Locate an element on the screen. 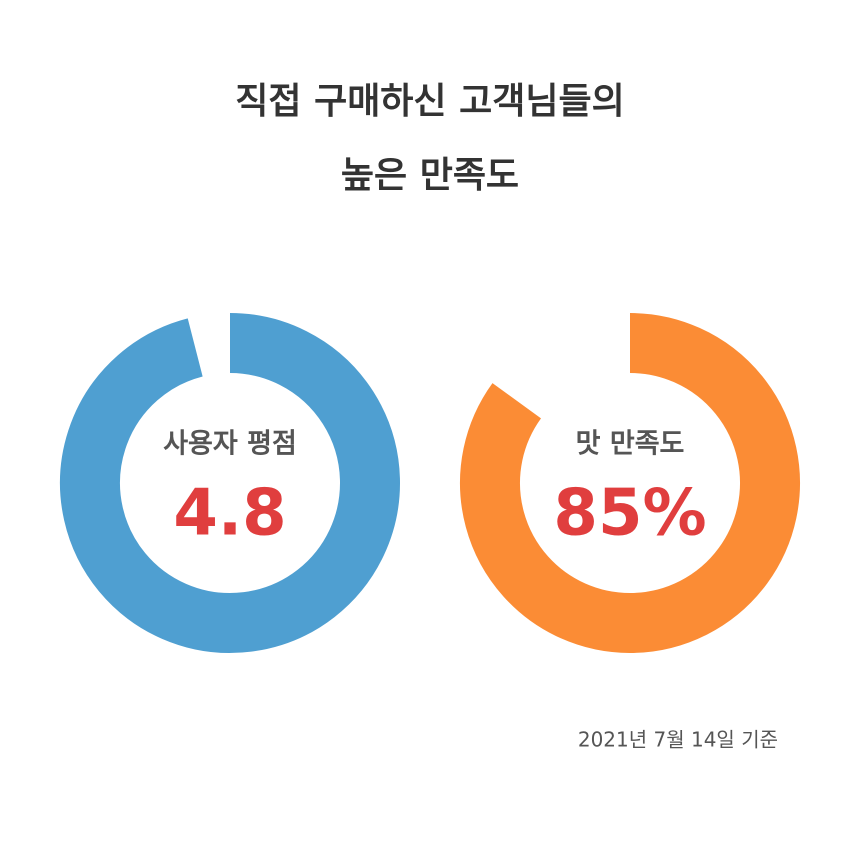 This screenshot has width=860, height=857. title-line: 높은 만족도 is located at coordinates (430, 175).